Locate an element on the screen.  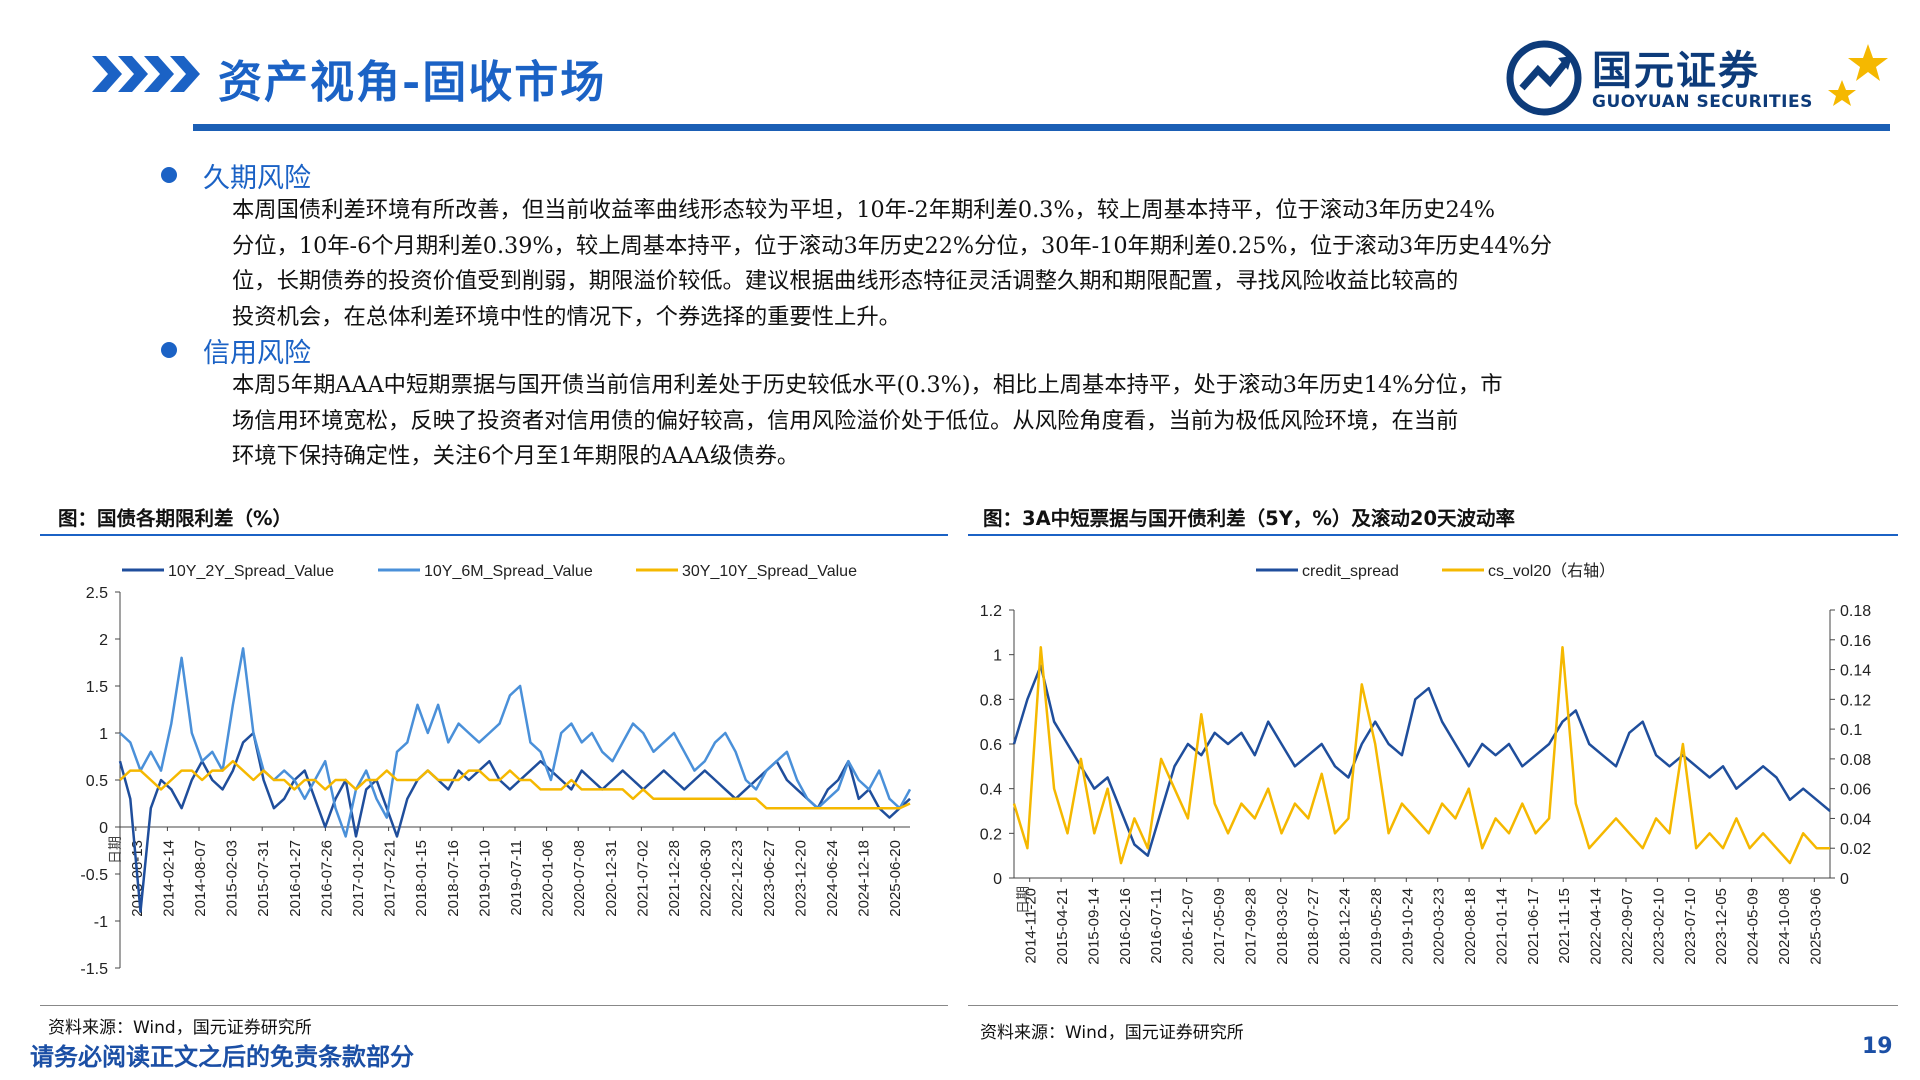
chevron-arrows-icon is located at coordinates (146, 74).